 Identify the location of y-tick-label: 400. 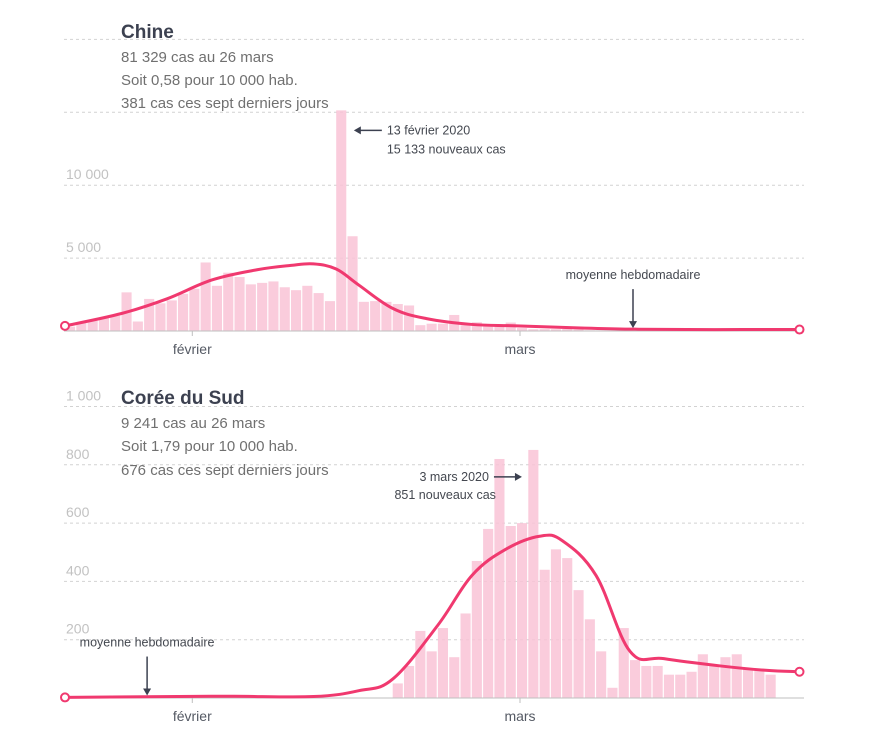
(78, 570).